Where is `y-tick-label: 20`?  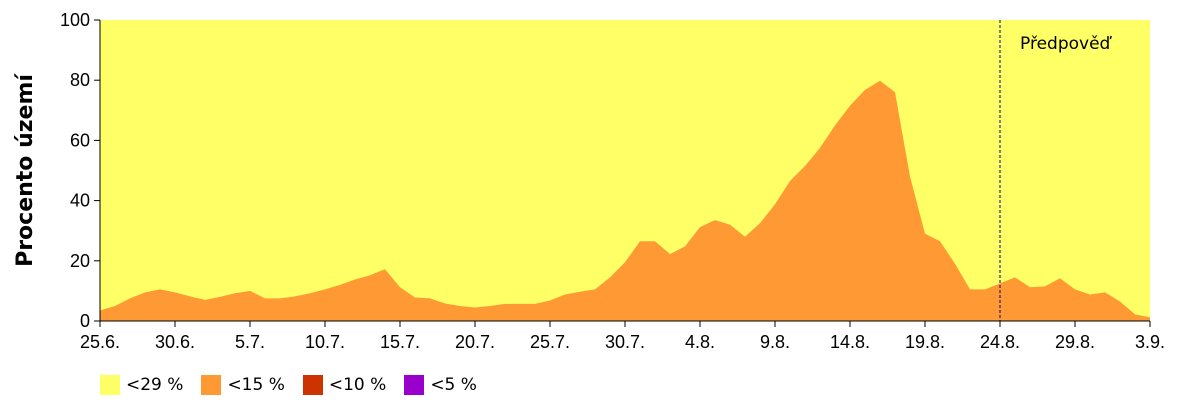
y-tick-label: 20 is located at coordinates (80, 261).